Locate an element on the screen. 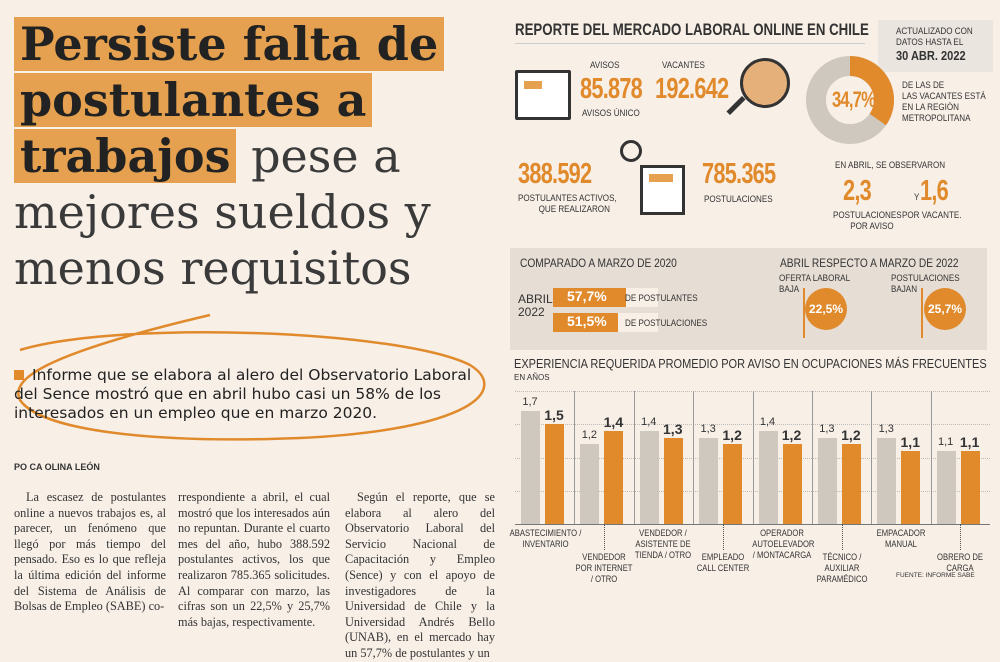 The height and width of the screenshot is (662, 1000). chart-source: FUENTE: INFORME SABE is located at coordinates (935, 575).